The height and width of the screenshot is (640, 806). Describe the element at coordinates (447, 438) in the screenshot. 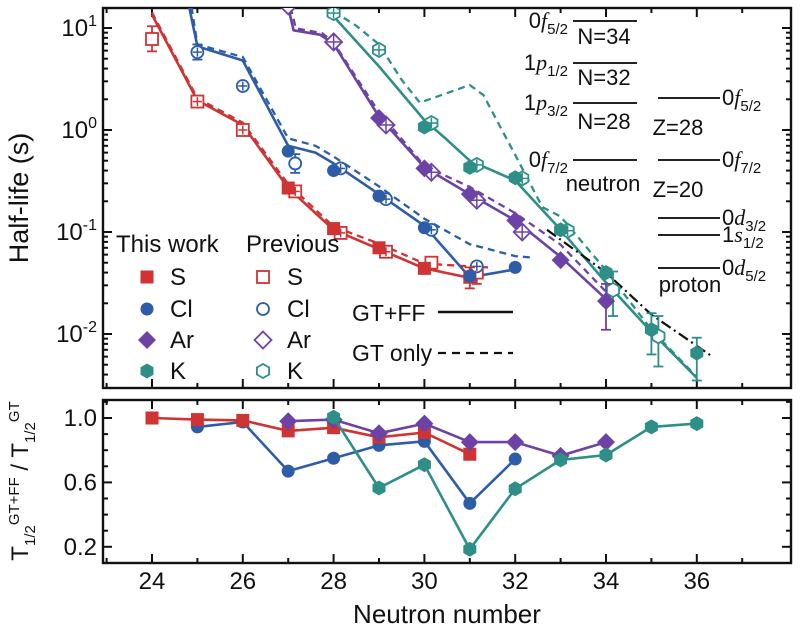

I see `ratio-line-Ar` at that location.